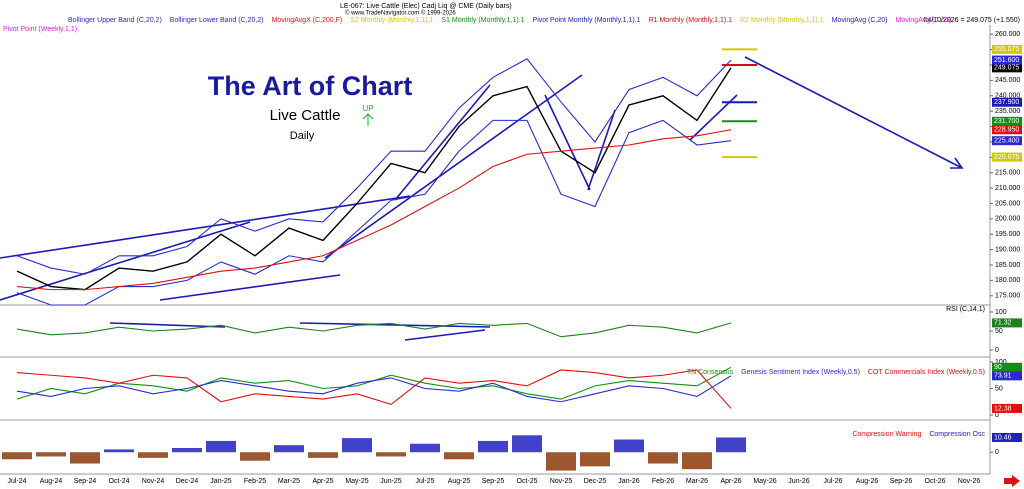 The width and height of the screenshot is (1024, 489). I want to click on y-tick-label: 215.000, so click(1007, 173).